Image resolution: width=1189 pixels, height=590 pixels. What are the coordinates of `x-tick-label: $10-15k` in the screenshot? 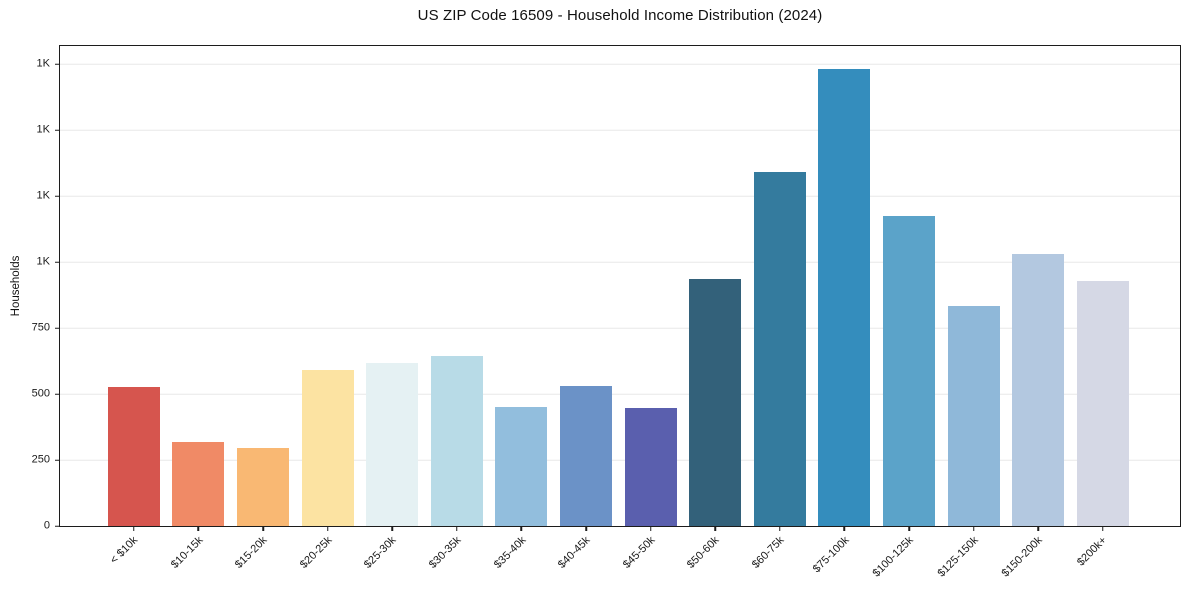 It's located at (187, 552).